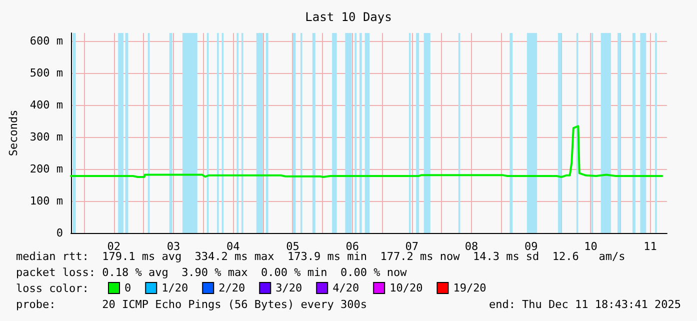  Describe the element at coordinates (346, 288) in the screenshot. I see `legend-label: 4/20` at that location.